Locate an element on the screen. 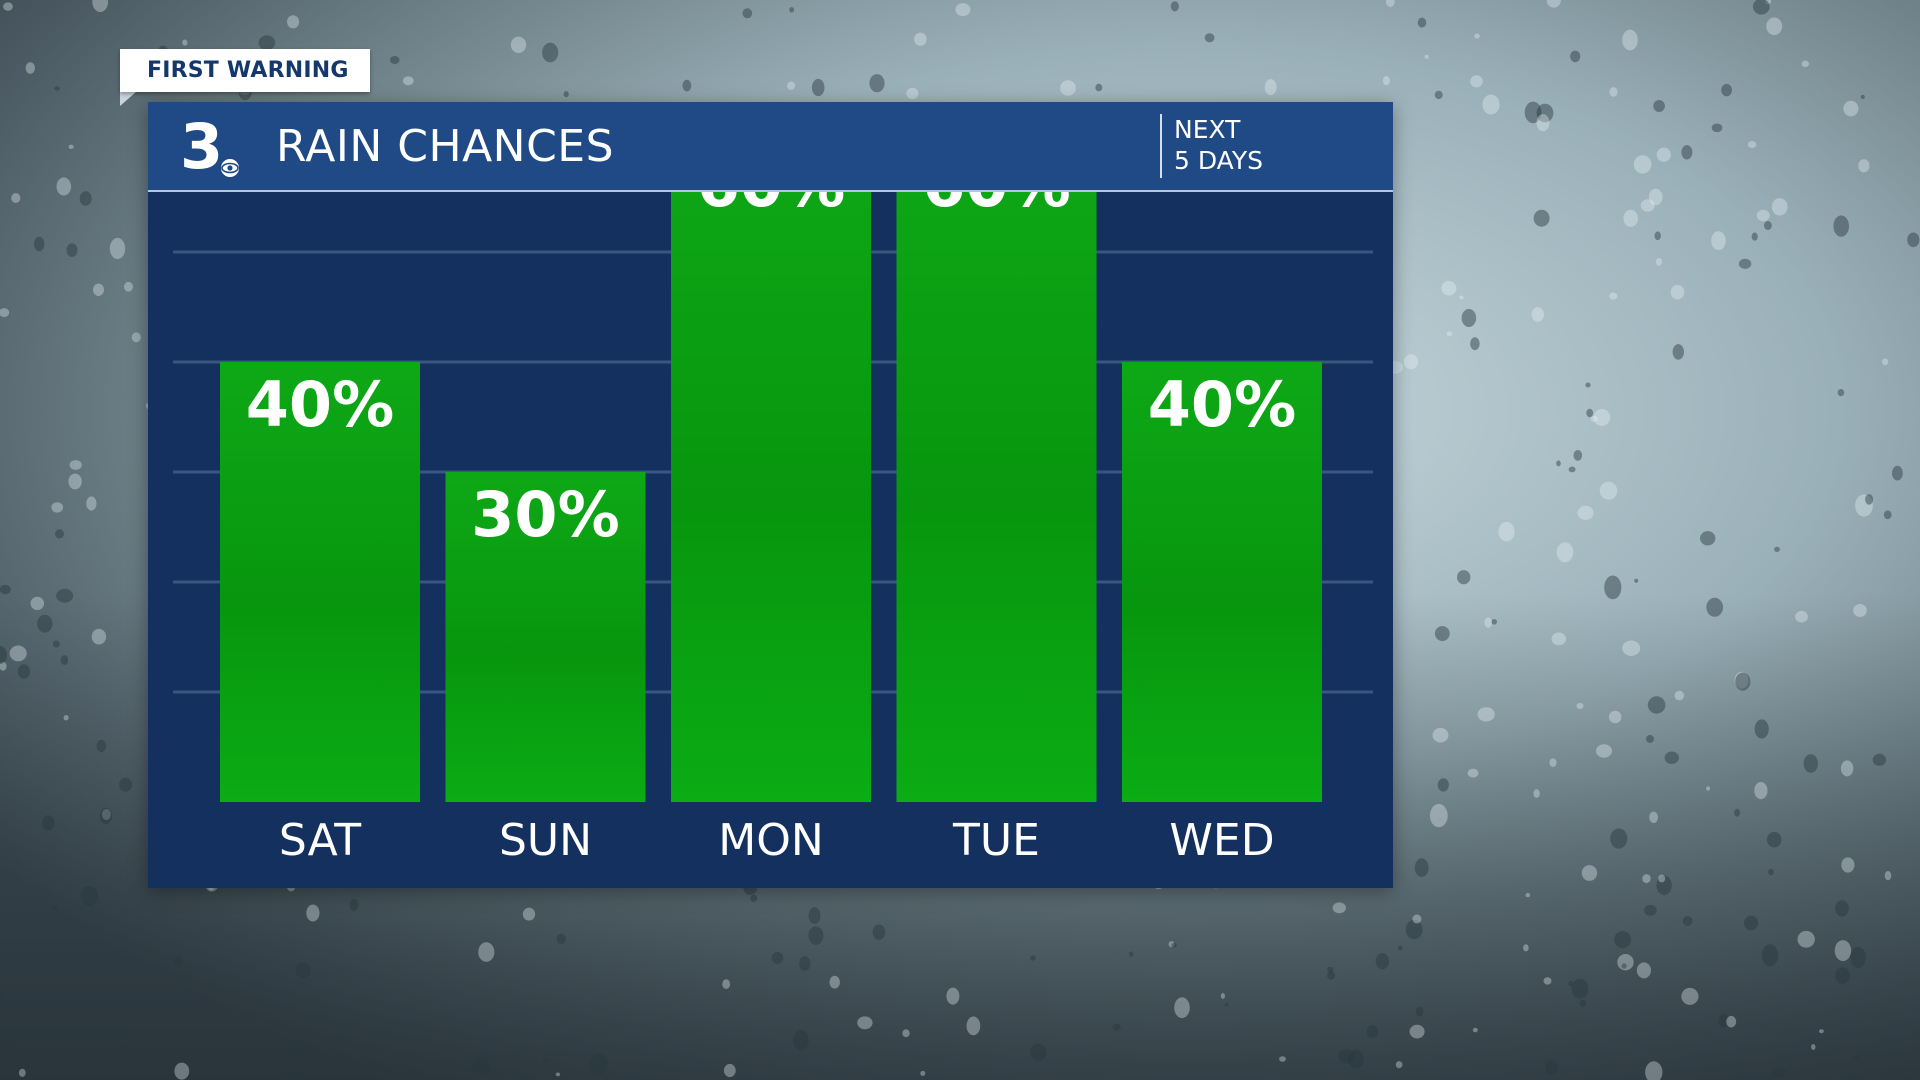 The width and height of the screenshot is (1920, 1080). station-logo-icon: 3 is located at coordinates (210, 147).